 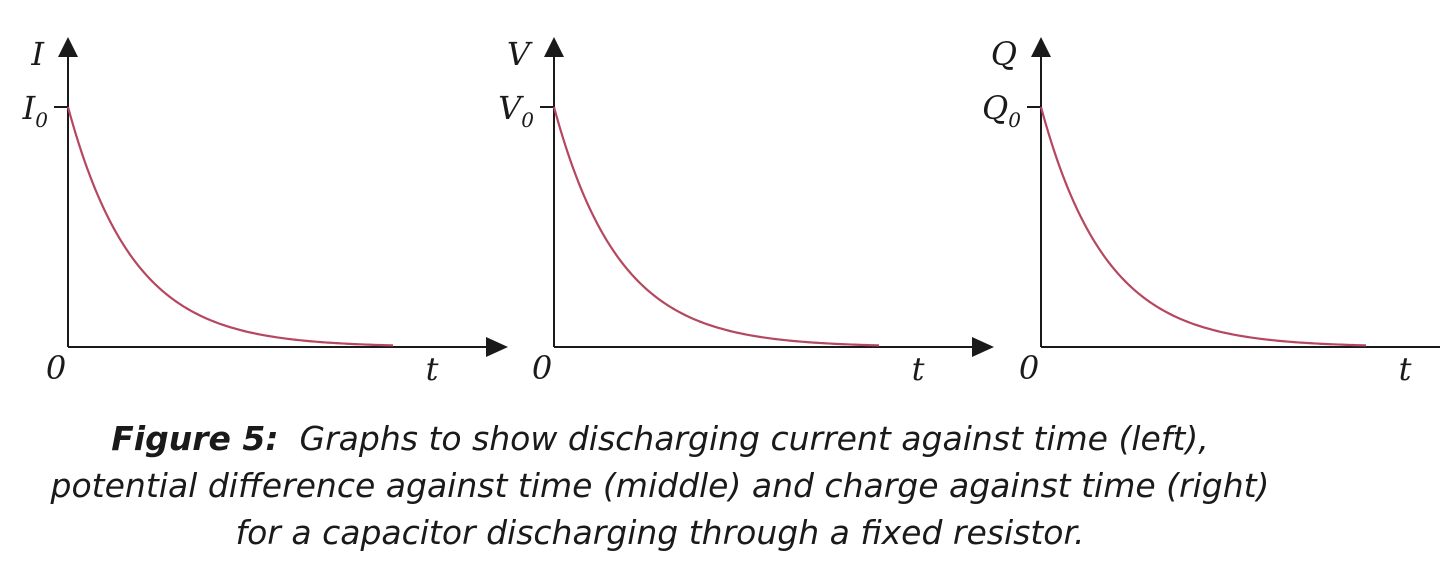 I want to click on y0-label: Q0, so click(x=1001, y=110).